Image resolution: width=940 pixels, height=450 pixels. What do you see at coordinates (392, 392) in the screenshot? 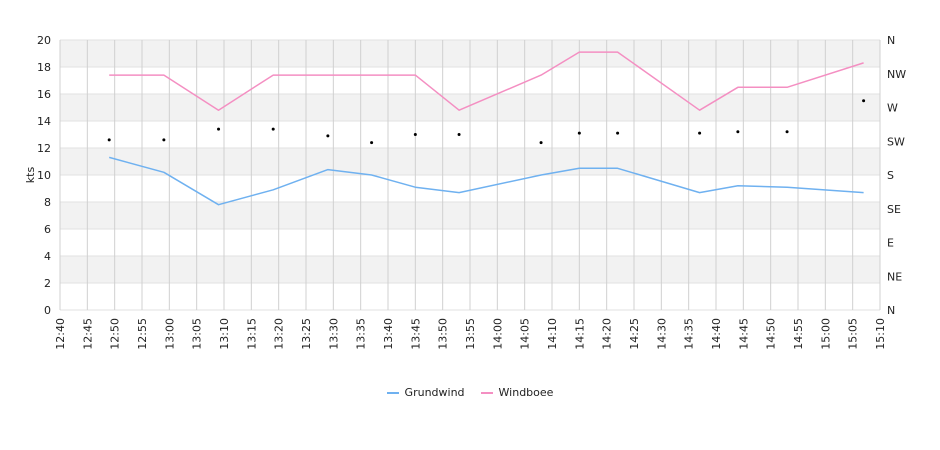
I see `legend-swatch-grundwind` at bounding box center [392, 392].